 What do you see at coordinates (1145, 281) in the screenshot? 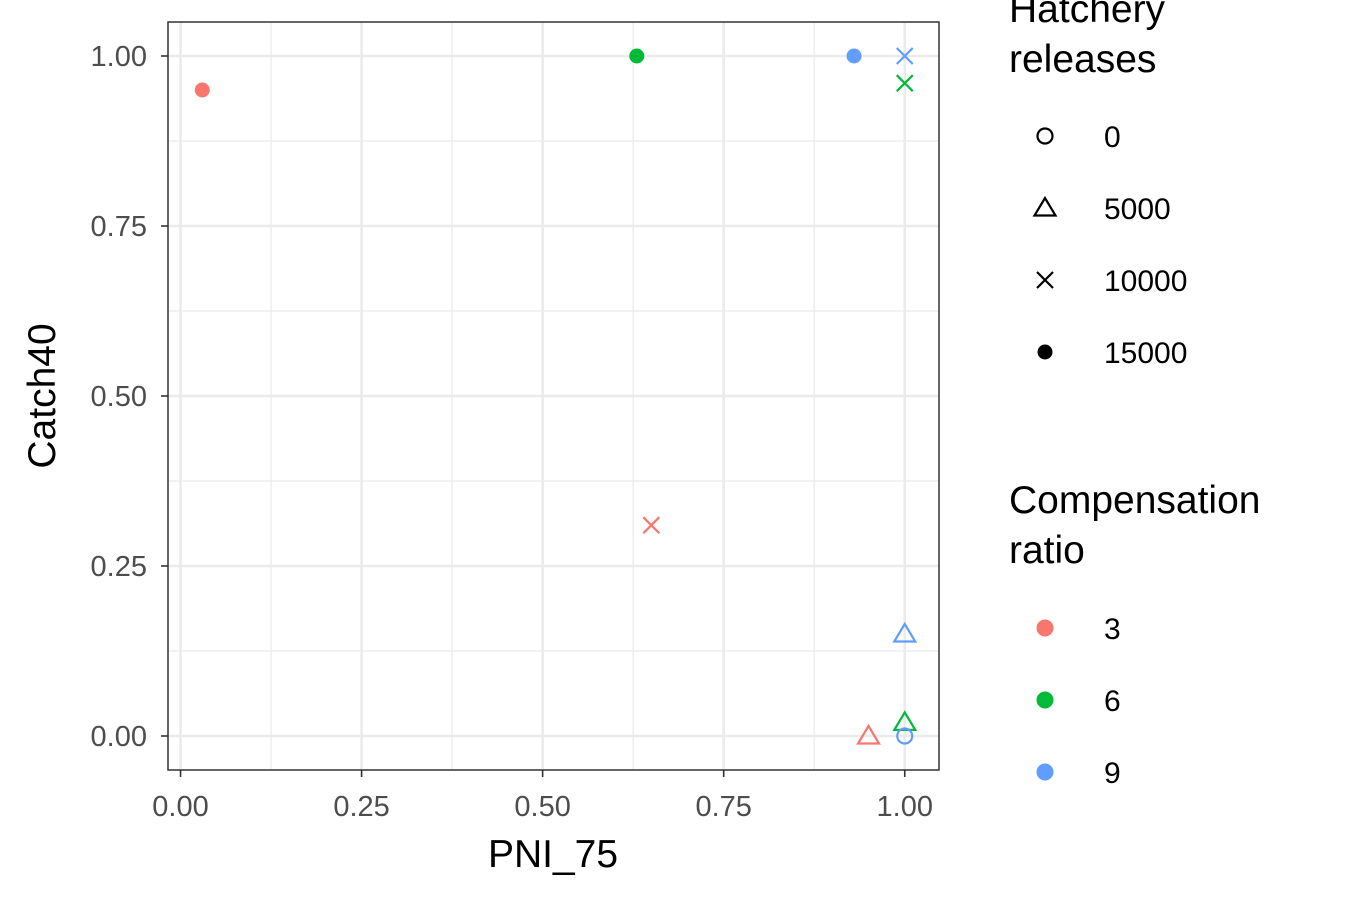
I see `legend-label: 10000` at bounding box center [1145, 281].